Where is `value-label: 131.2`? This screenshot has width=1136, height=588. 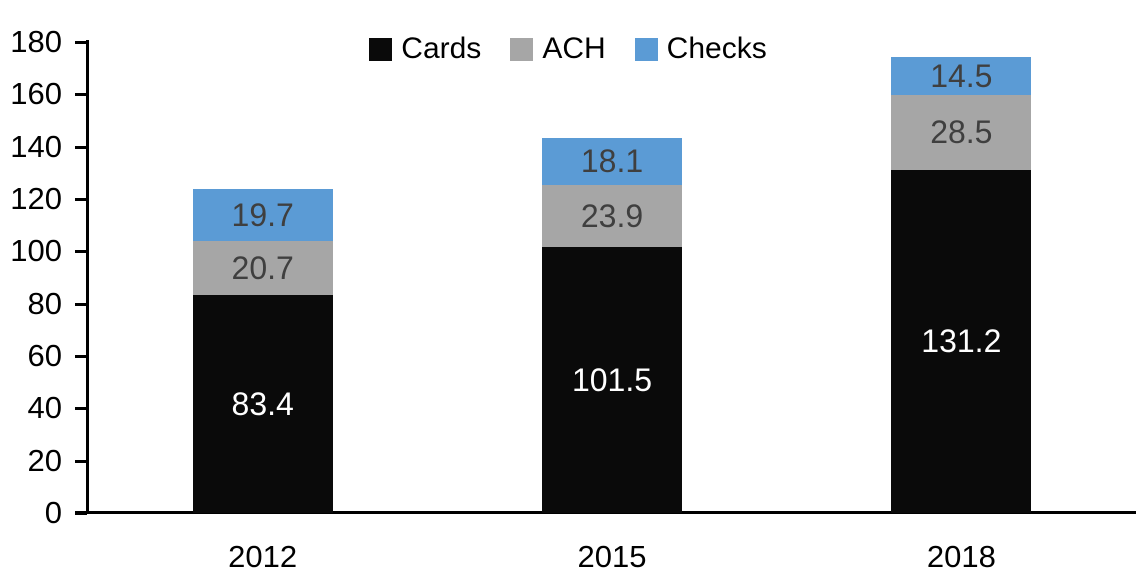 value-label: 131.2 is located at coordinates (961, 341).